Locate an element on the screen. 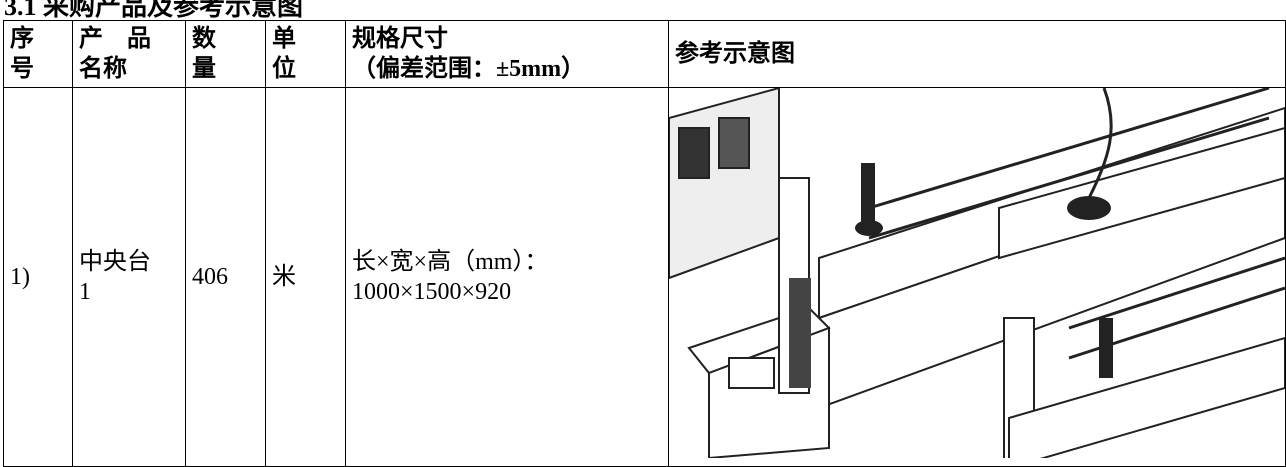  header-cell: 序号 is located at coordinates (38, 54).